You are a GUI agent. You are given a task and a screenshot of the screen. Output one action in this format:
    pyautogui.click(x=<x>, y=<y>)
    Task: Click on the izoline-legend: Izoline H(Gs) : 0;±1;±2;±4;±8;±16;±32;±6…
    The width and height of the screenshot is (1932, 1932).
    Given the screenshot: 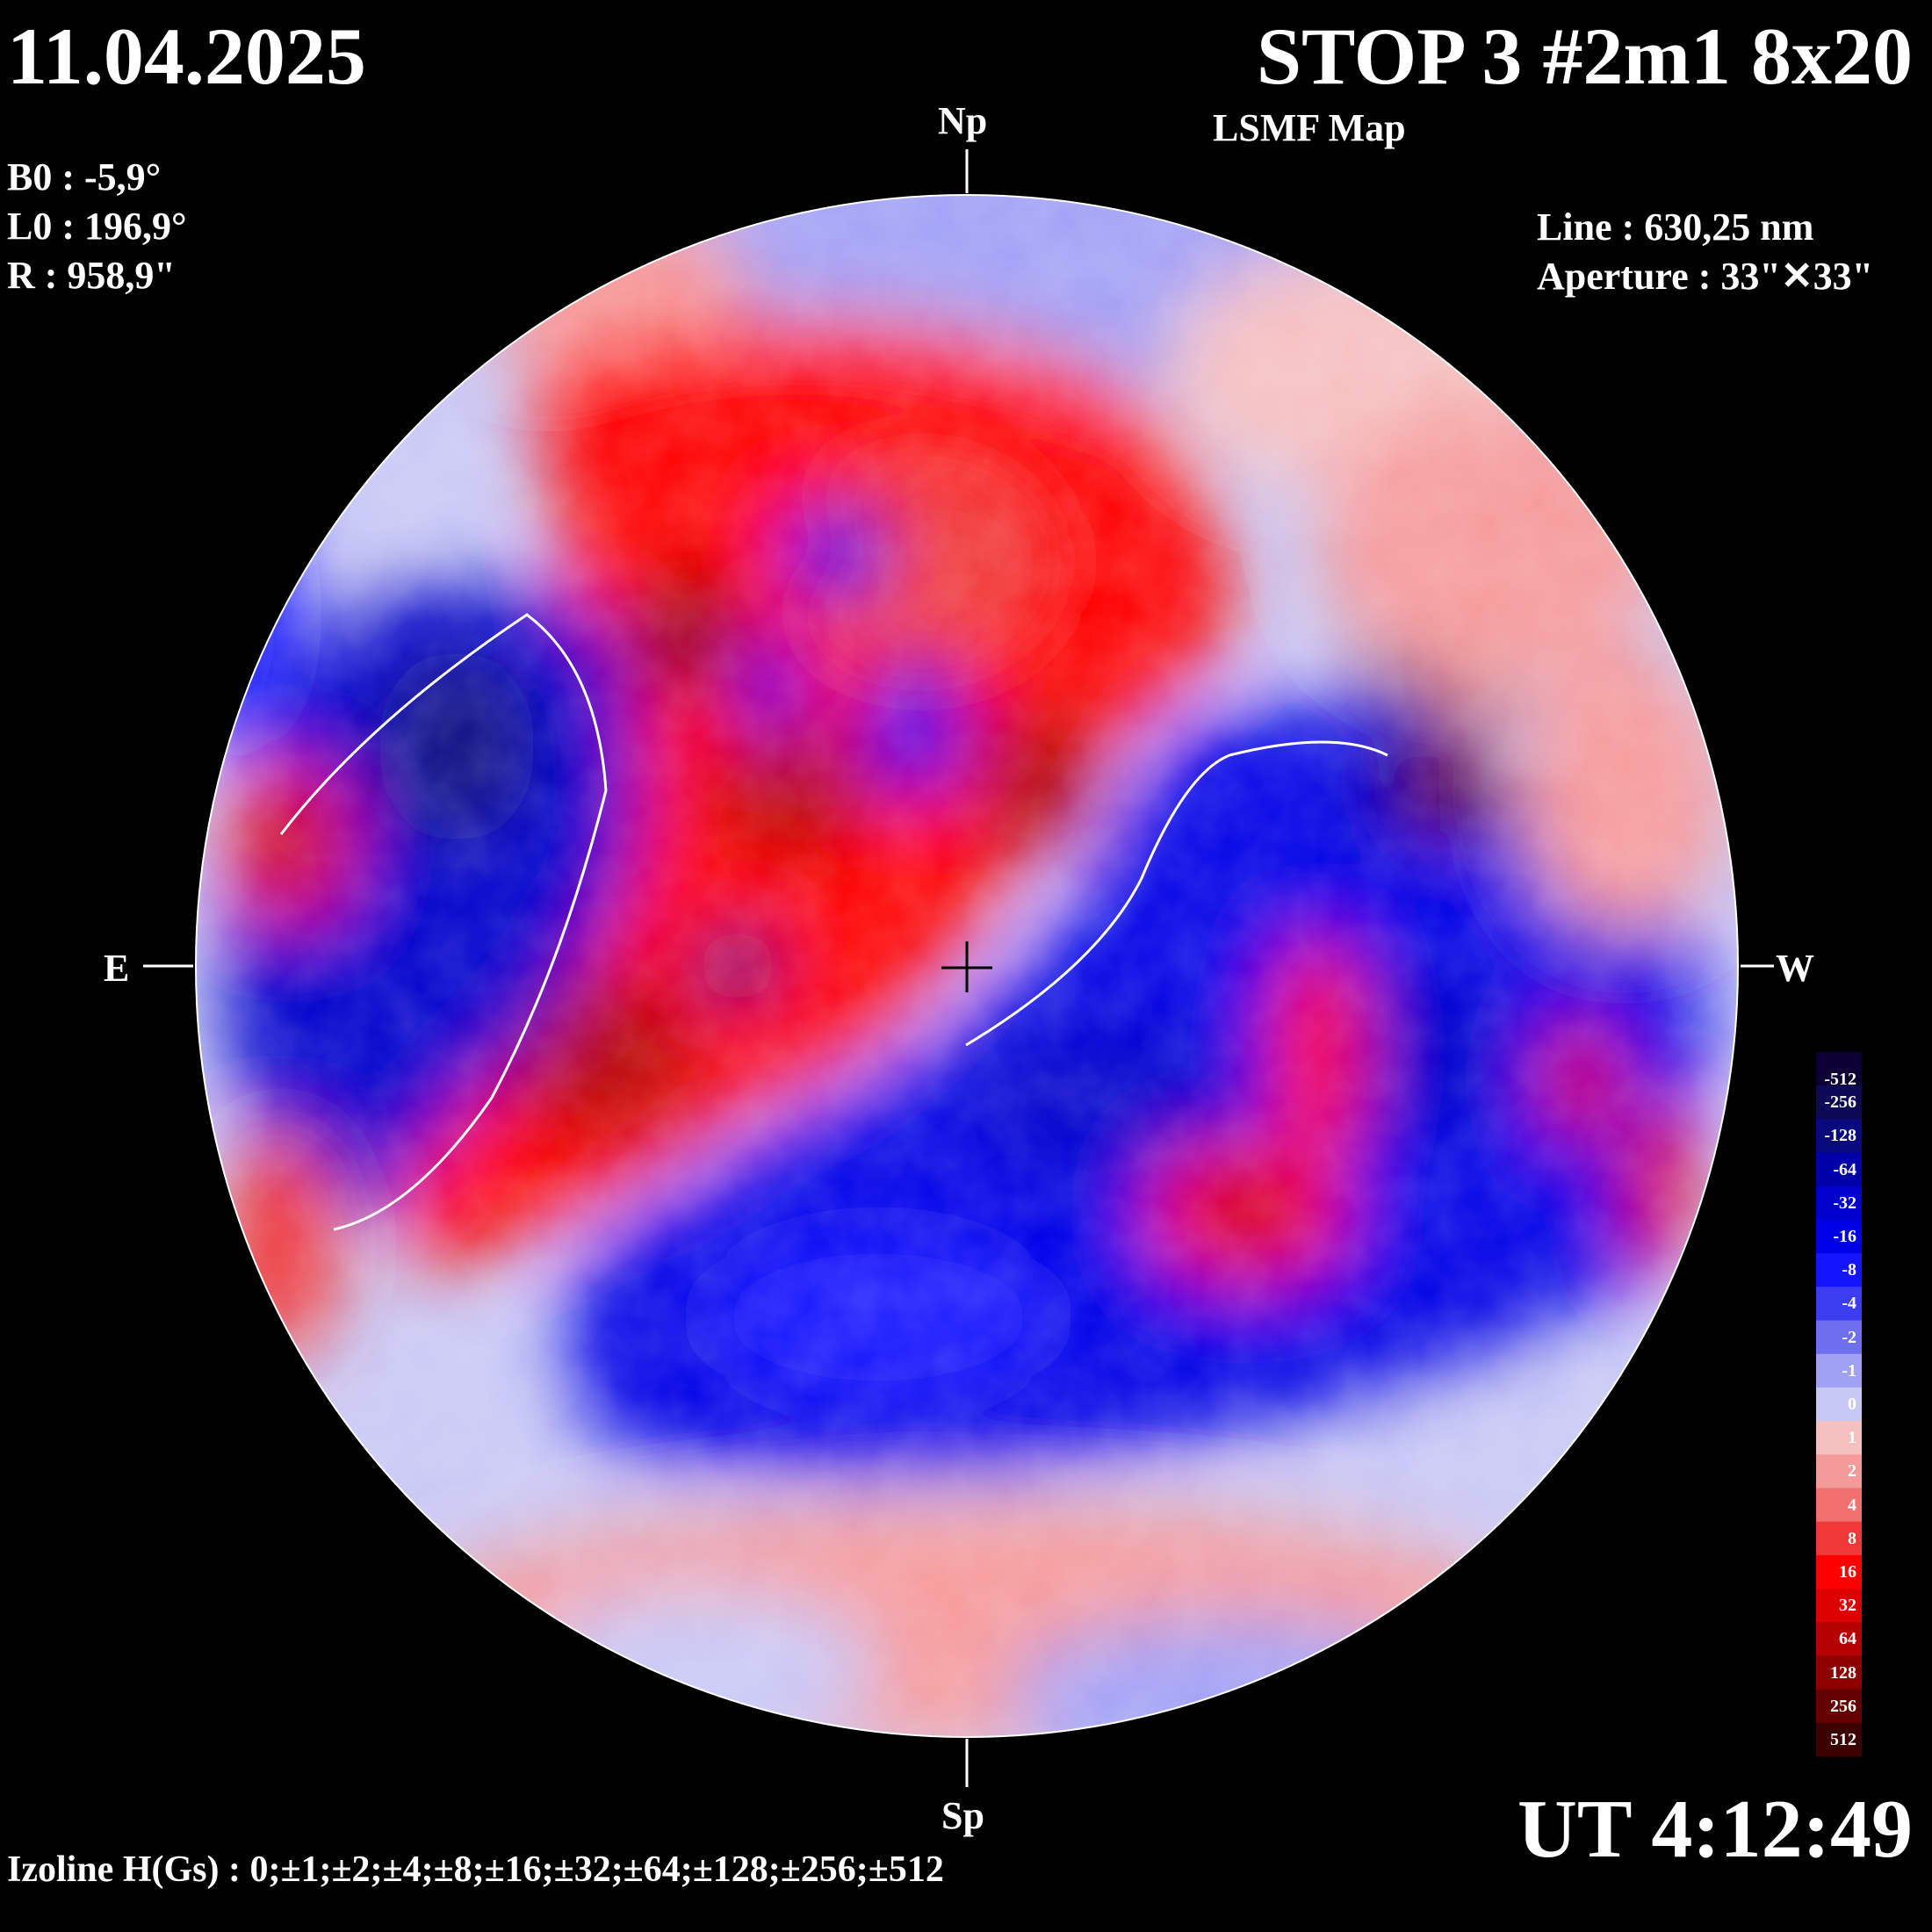 What is the action you would take?
    pyautogui.click(x=476, y=1869)
    